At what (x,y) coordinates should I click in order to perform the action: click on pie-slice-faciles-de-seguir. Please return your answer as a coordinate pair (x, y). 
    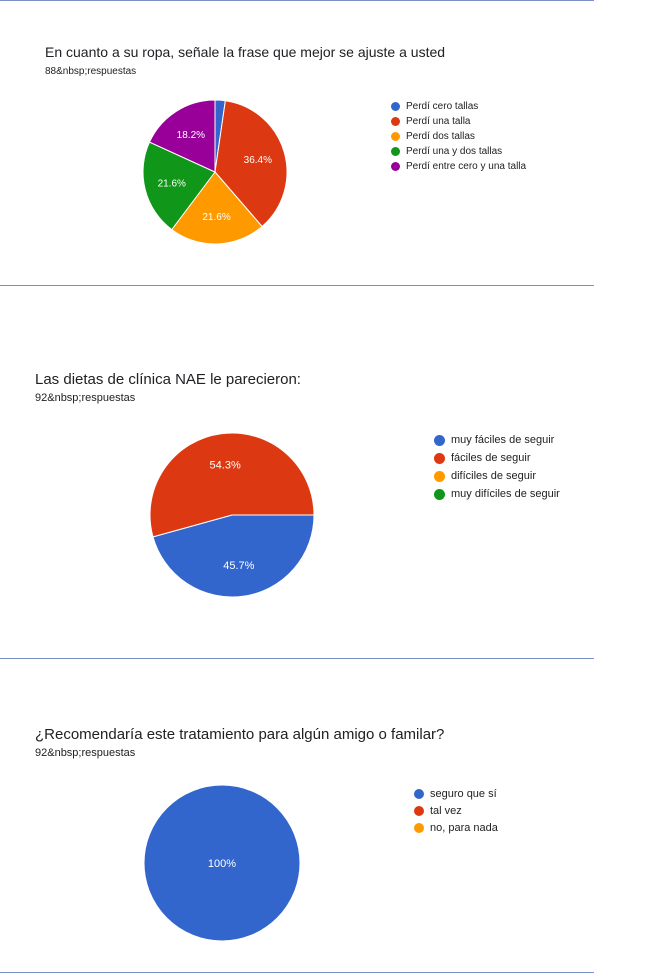
    Looking at the image, I should click on (232, 485).